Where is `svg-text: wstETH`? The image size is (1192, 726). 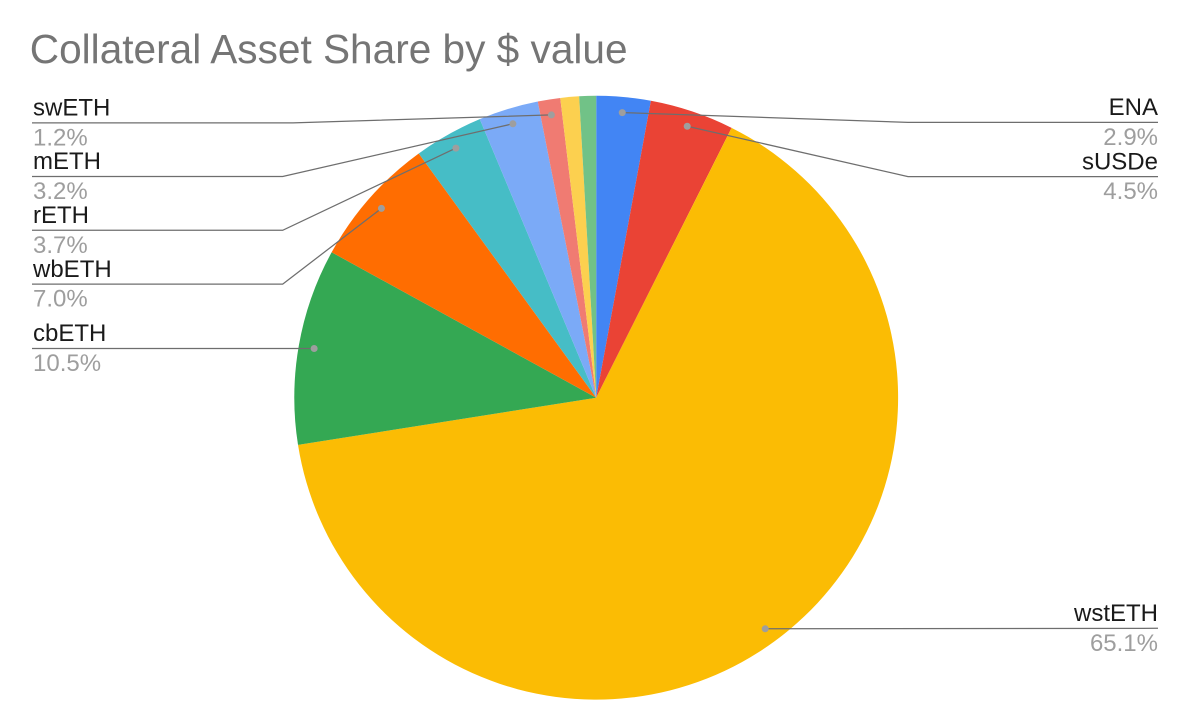
svg-text: wstETH is located at coordinates (1115, 613).